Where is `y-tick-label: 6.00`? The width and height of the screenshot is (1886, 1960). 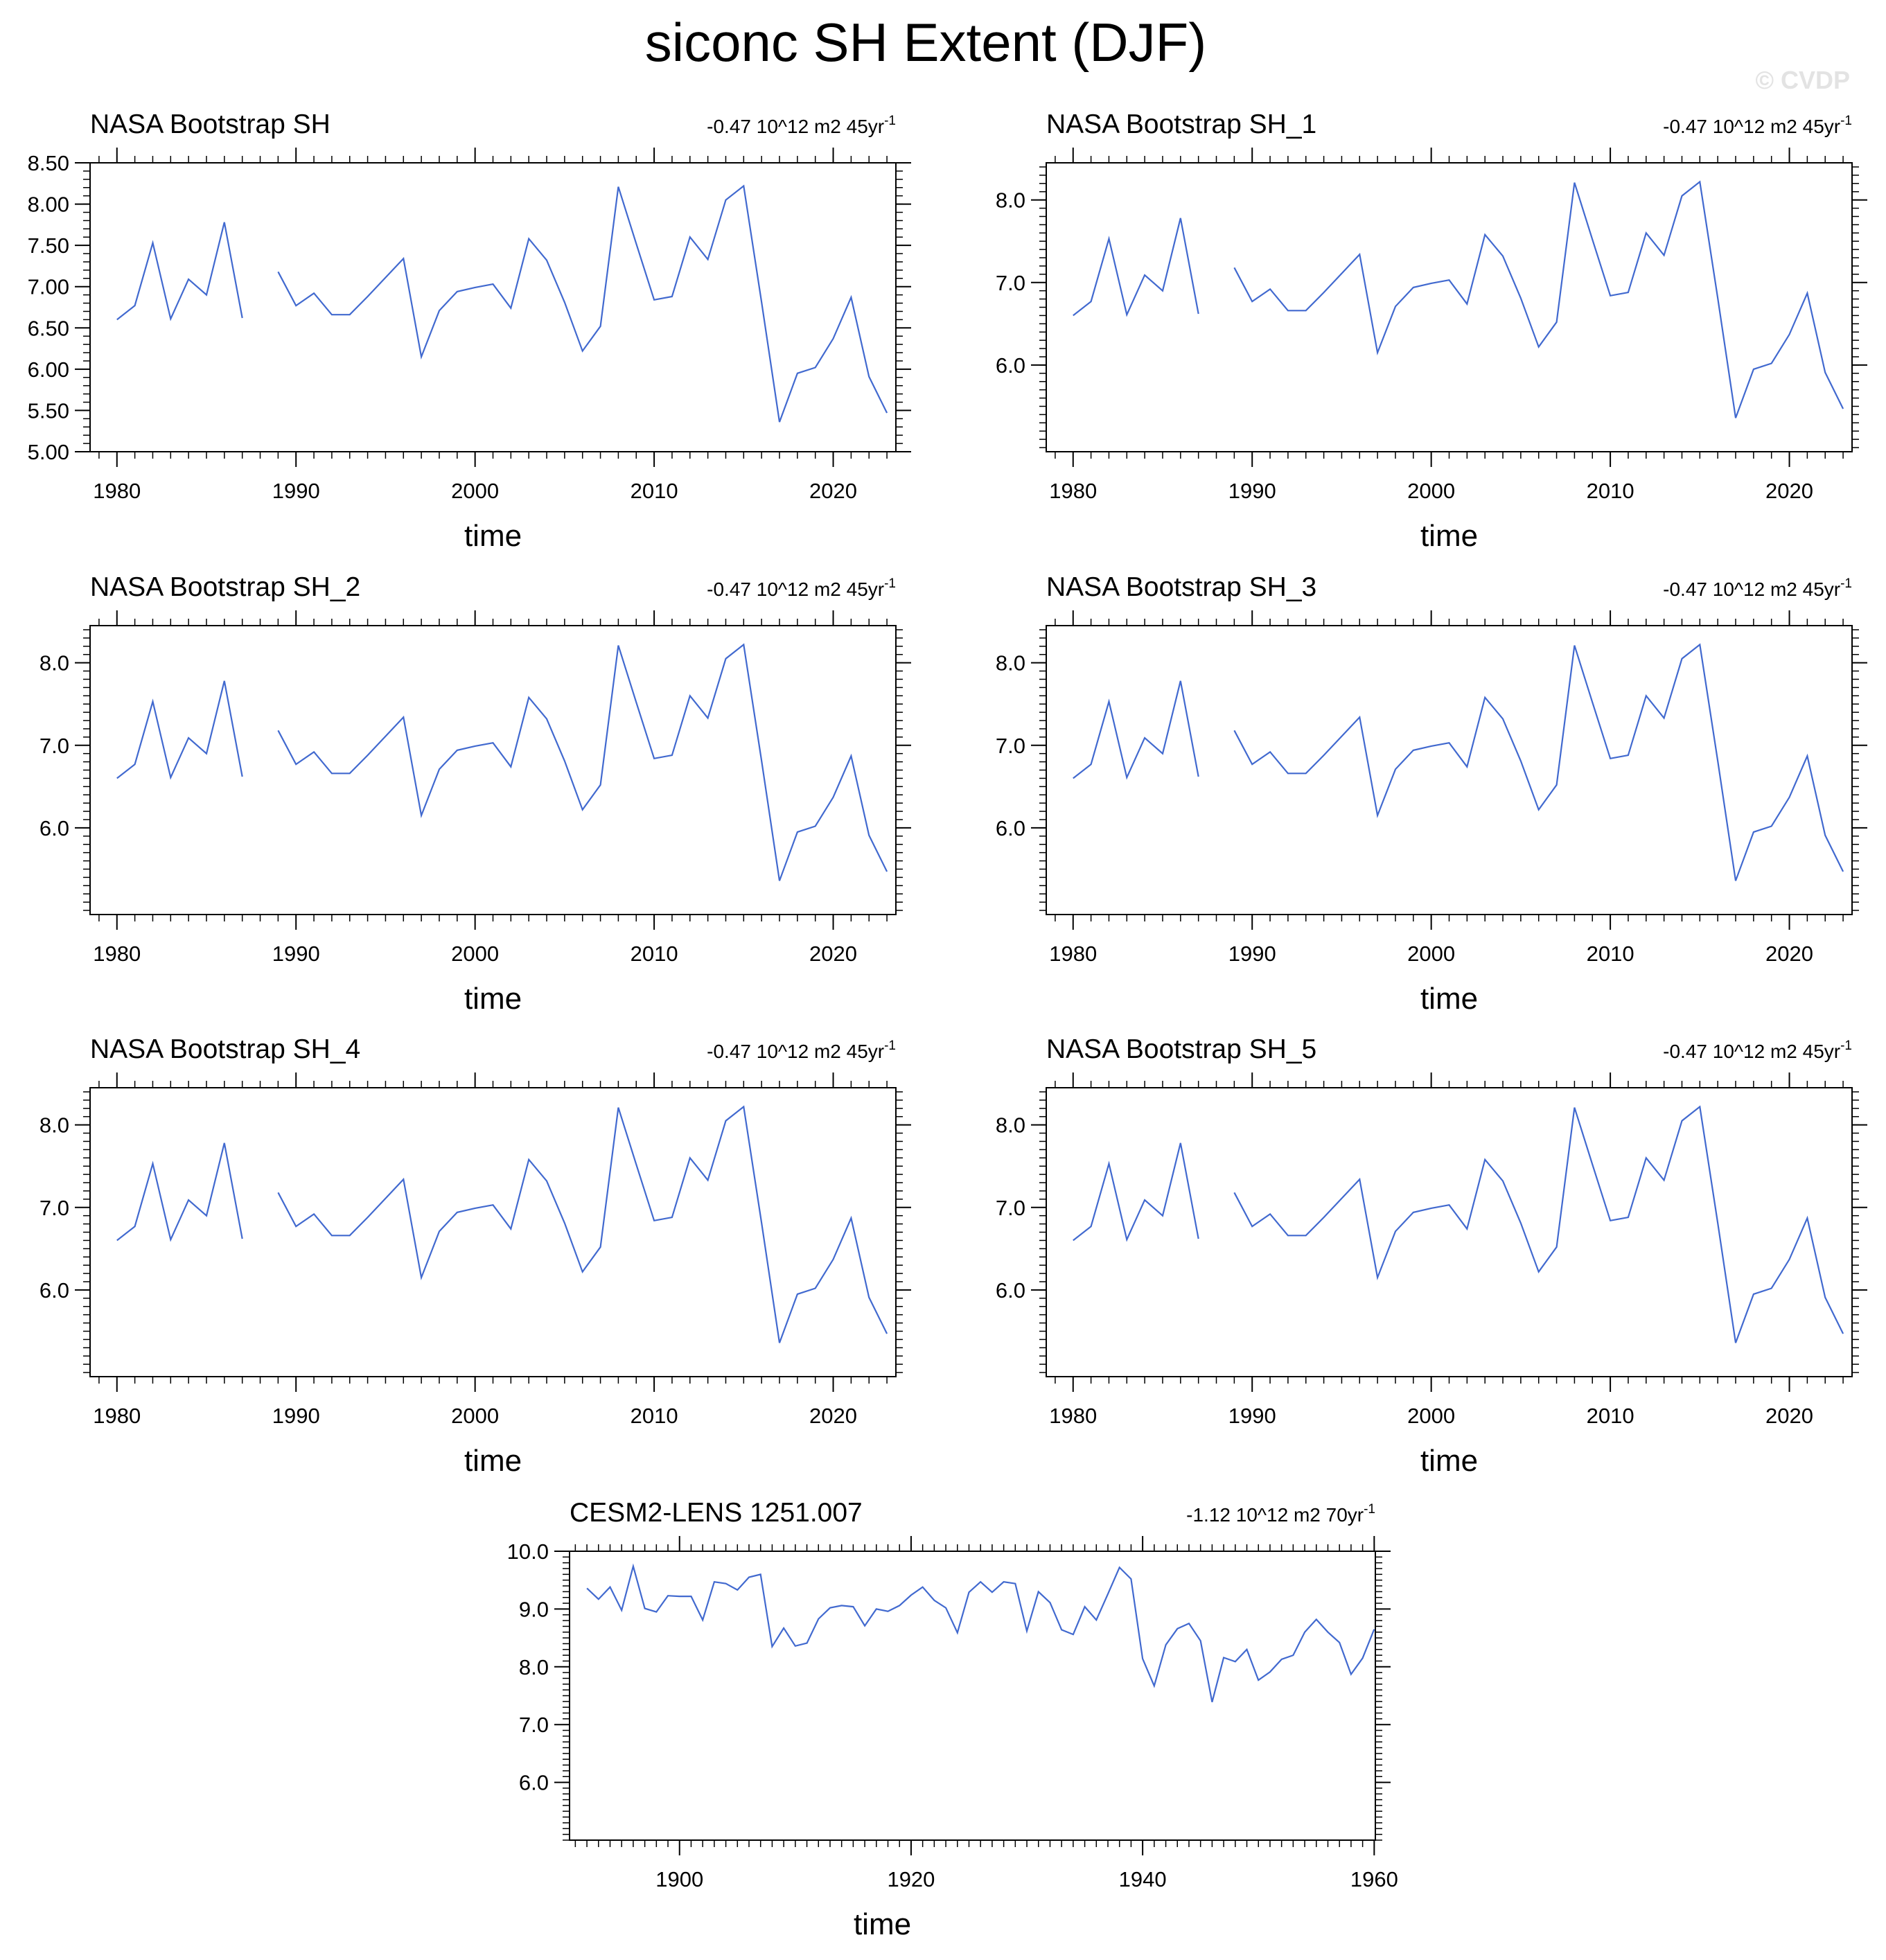 y-tick-label: 6.00 is located at coordinates (48, 369).